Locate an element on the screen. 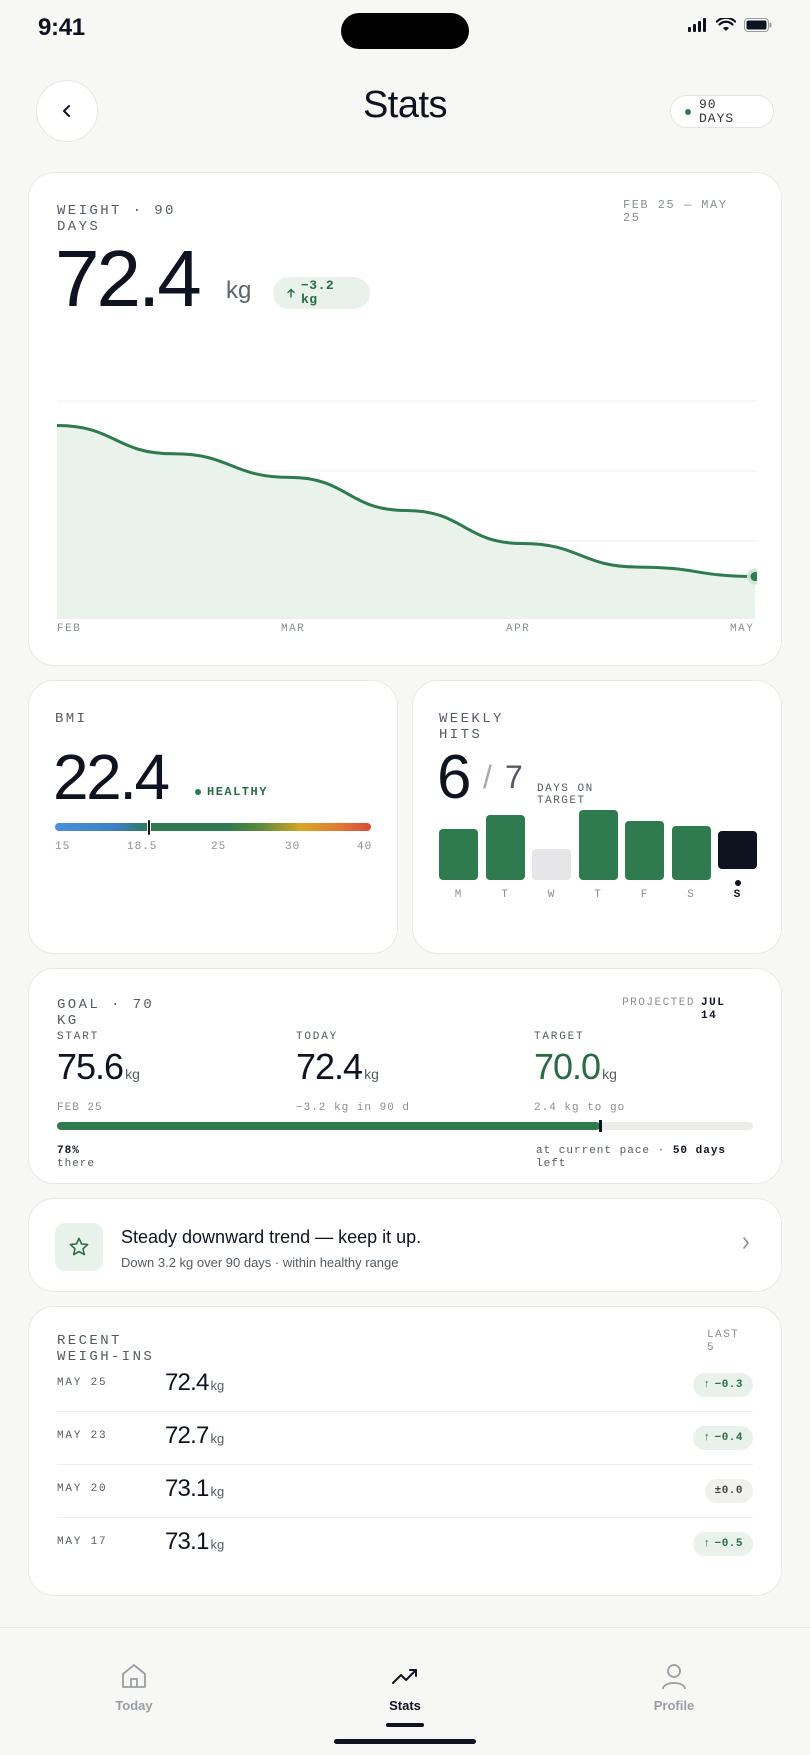  projected-label: PROJECTED is located at coordinates (658, 1003).